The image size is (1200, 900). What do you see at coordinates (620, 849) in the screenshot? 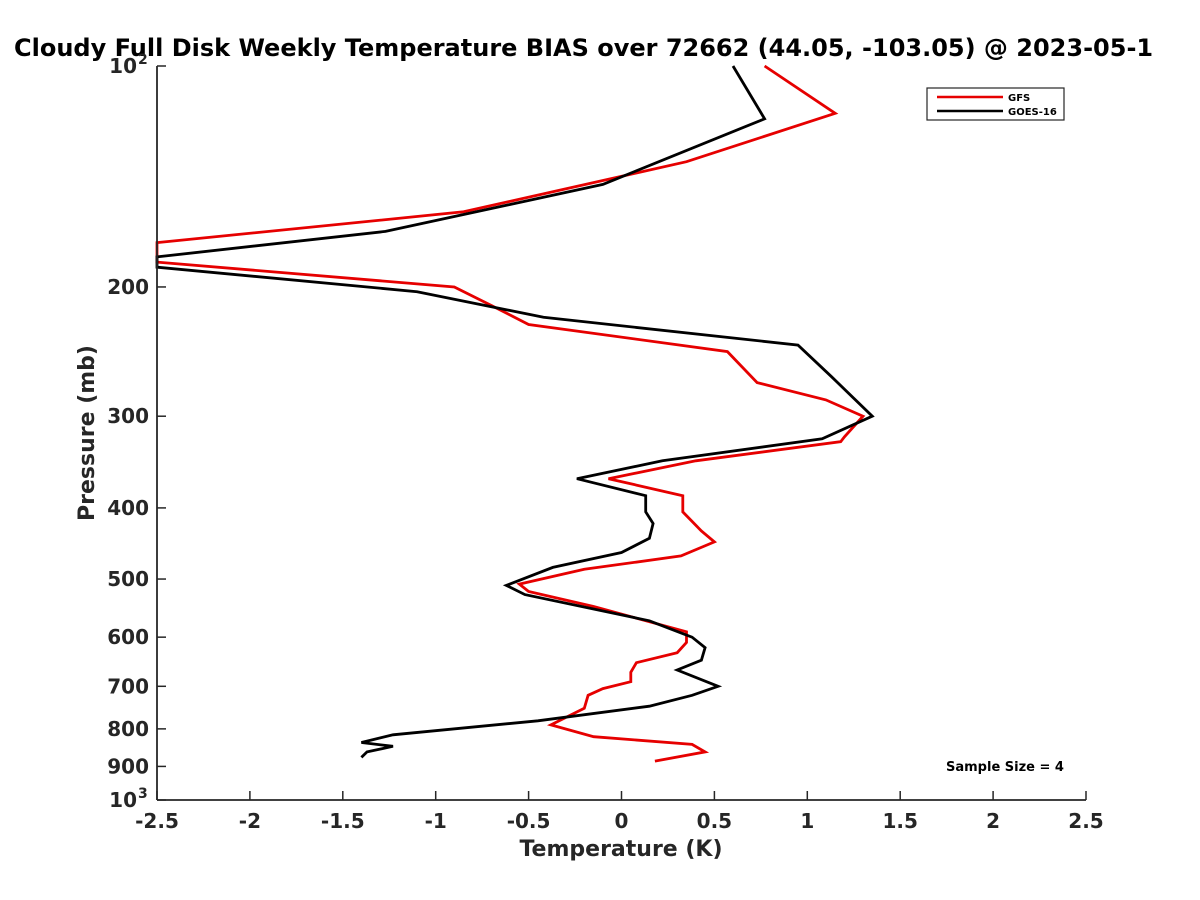
I see `x-axis-label: Temperature (K)` at bounding box center [620, 849].